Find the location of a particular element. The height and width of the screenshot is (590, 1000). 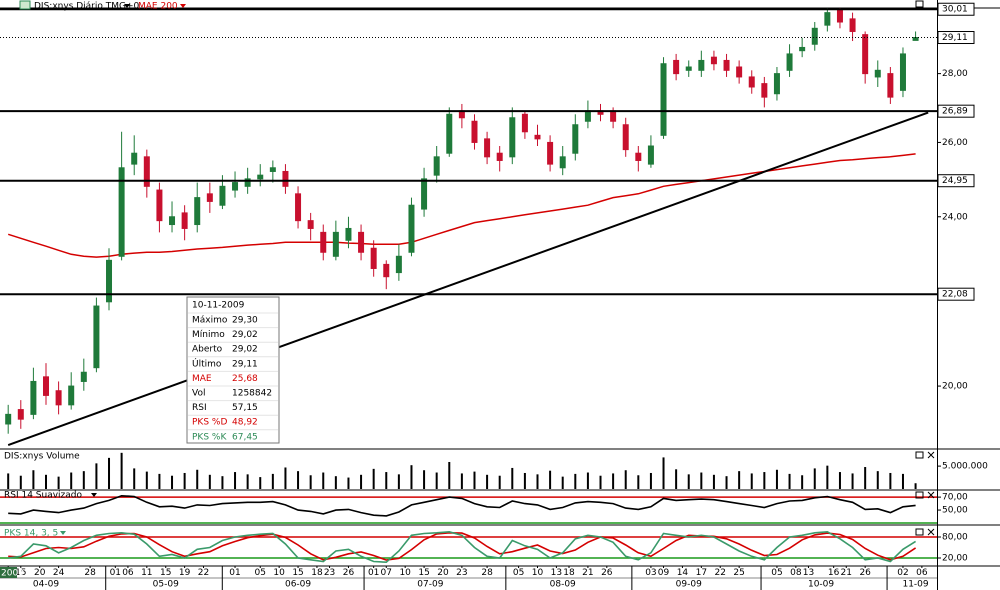

tooltip-label: Aberto is located at coordinates (207, 350).